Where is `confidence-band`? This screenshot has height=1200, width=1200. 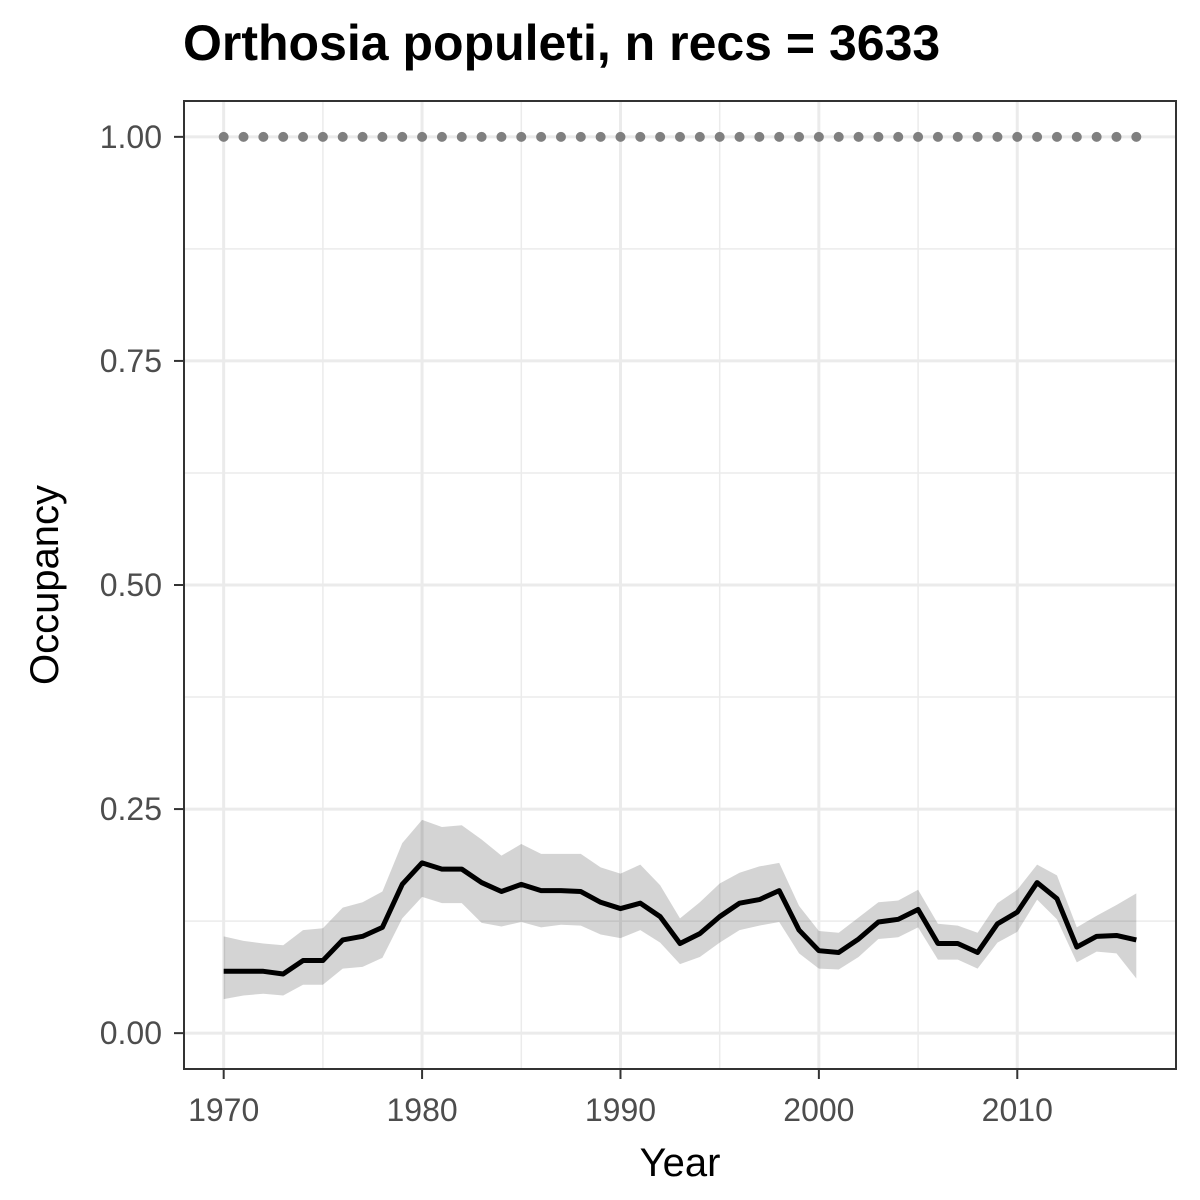 confidence-band is located at coordinates (680, 909).